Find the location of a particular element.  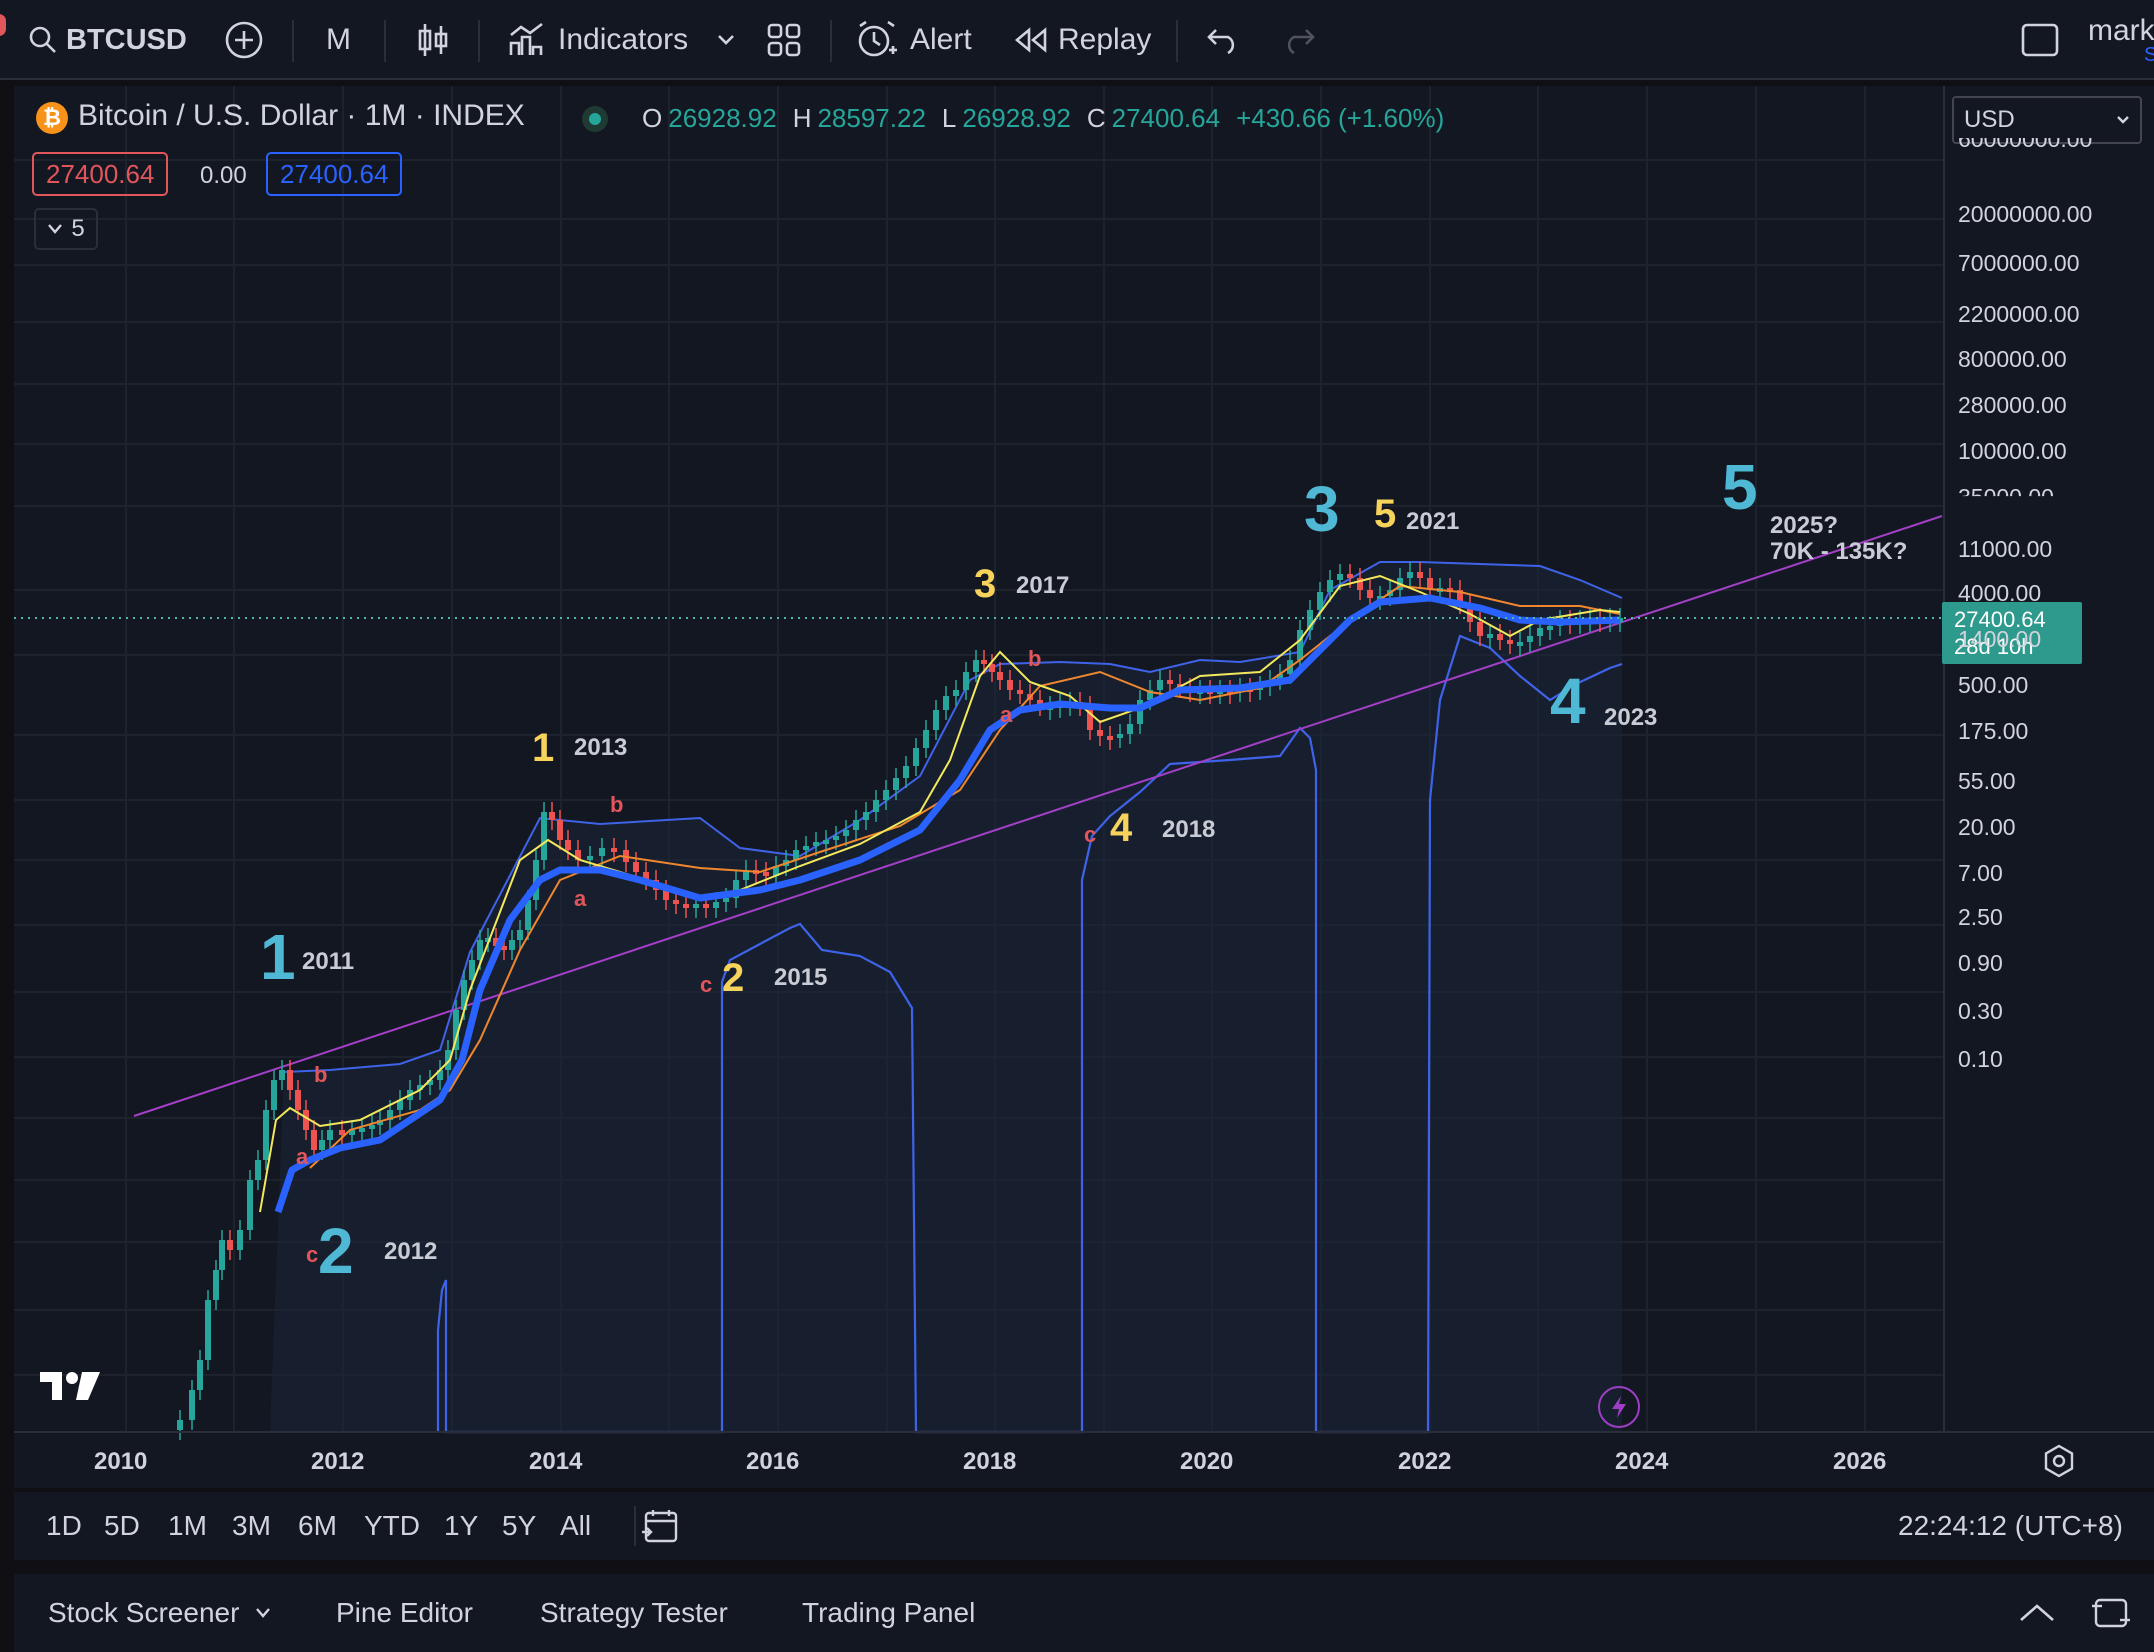

tab-stock-screener: Stock Screener is located at coordinates (159, 1613).